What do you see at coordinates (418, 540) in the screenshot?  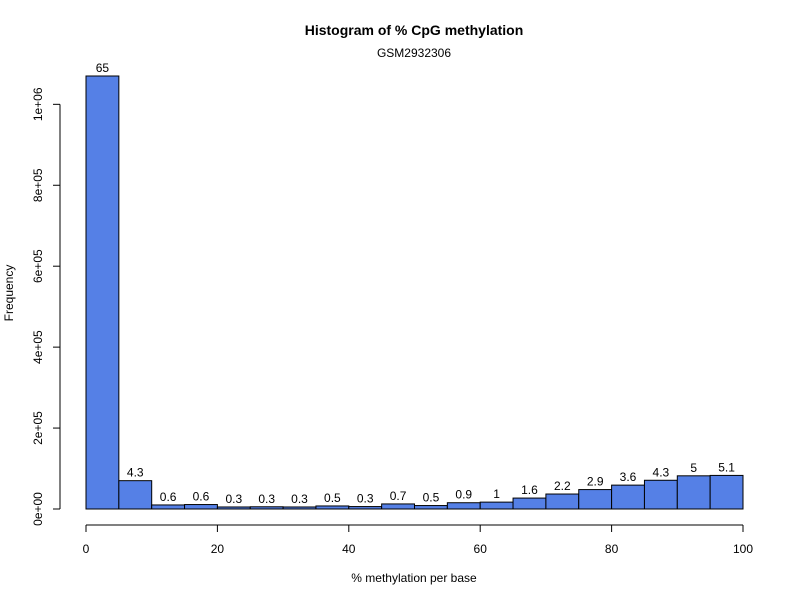 I see `x-axis: 0 20 40 60 80 100` at bounding box center [418, 540].